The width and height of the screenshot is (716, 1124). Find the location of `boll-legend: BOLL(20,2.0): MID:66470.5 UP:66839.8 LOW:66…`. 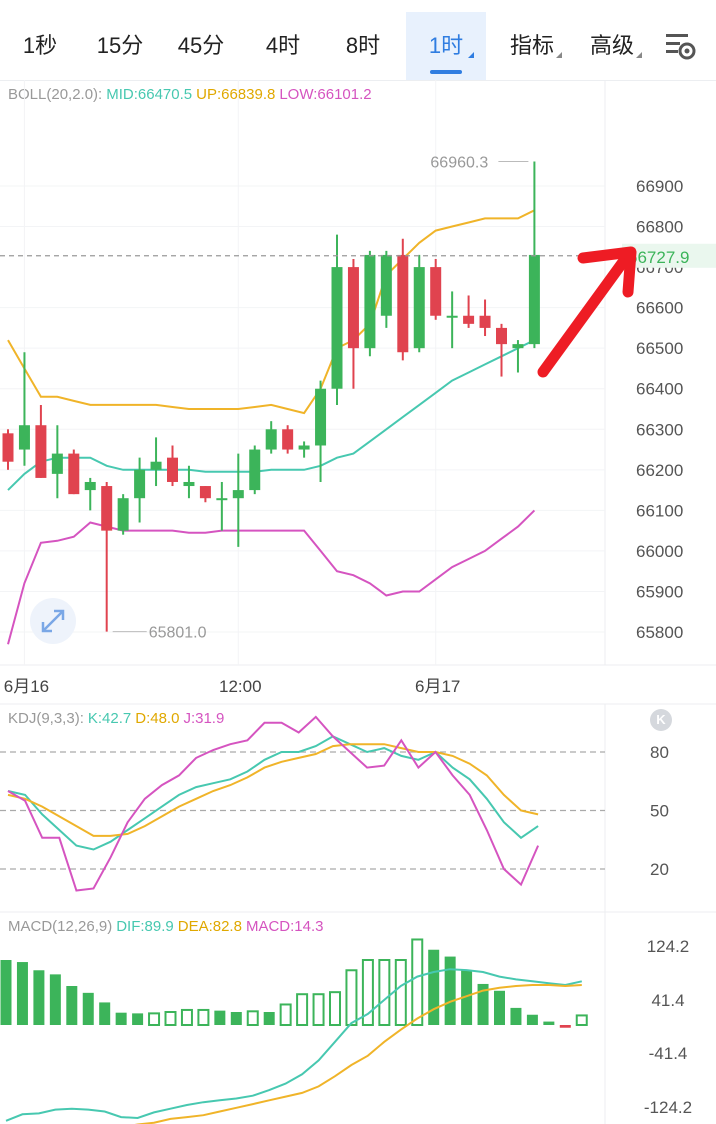

boll-legend: BOLL(20,2.0): MID:66470.5 UP:66839.8 LOW:66… is located at coordinates (192, 94).